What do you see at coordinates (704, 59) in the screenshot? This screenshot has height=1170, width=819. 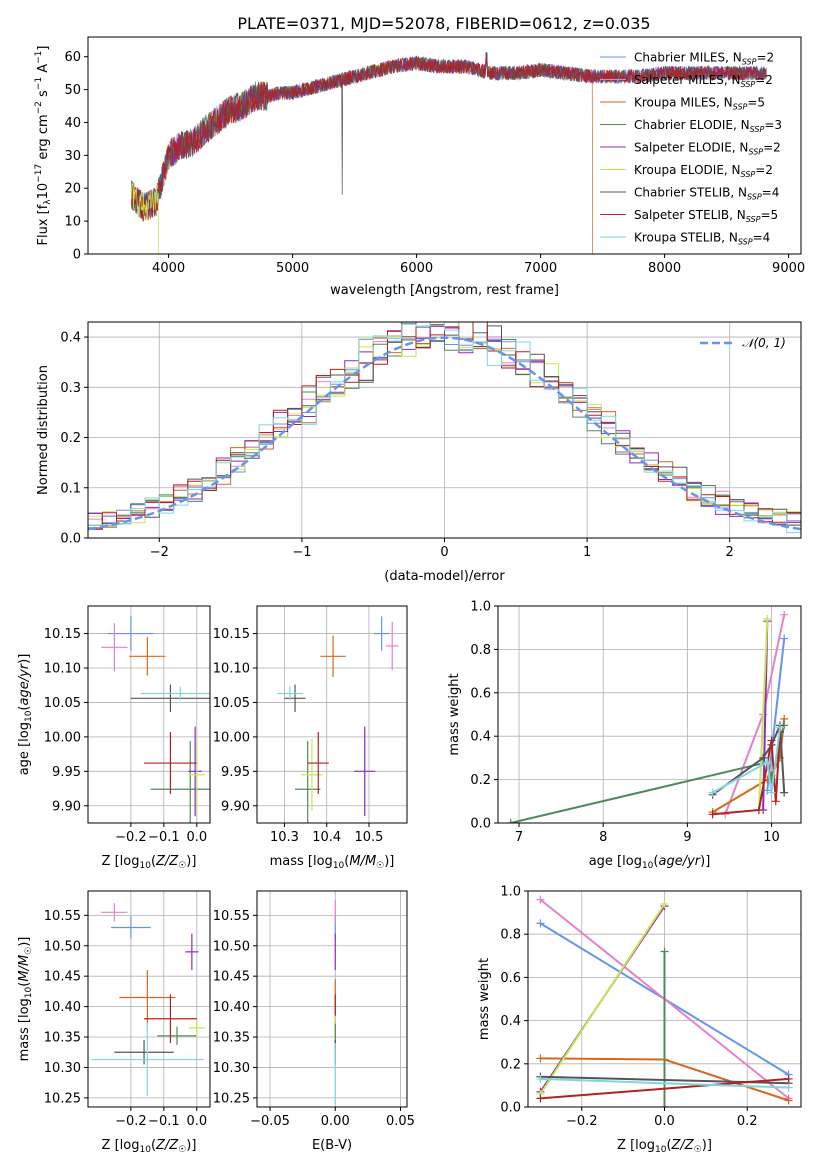 I see `legend-entry-0: Chabrier MILES, NSSP=2` at bounding box center [704, 59].